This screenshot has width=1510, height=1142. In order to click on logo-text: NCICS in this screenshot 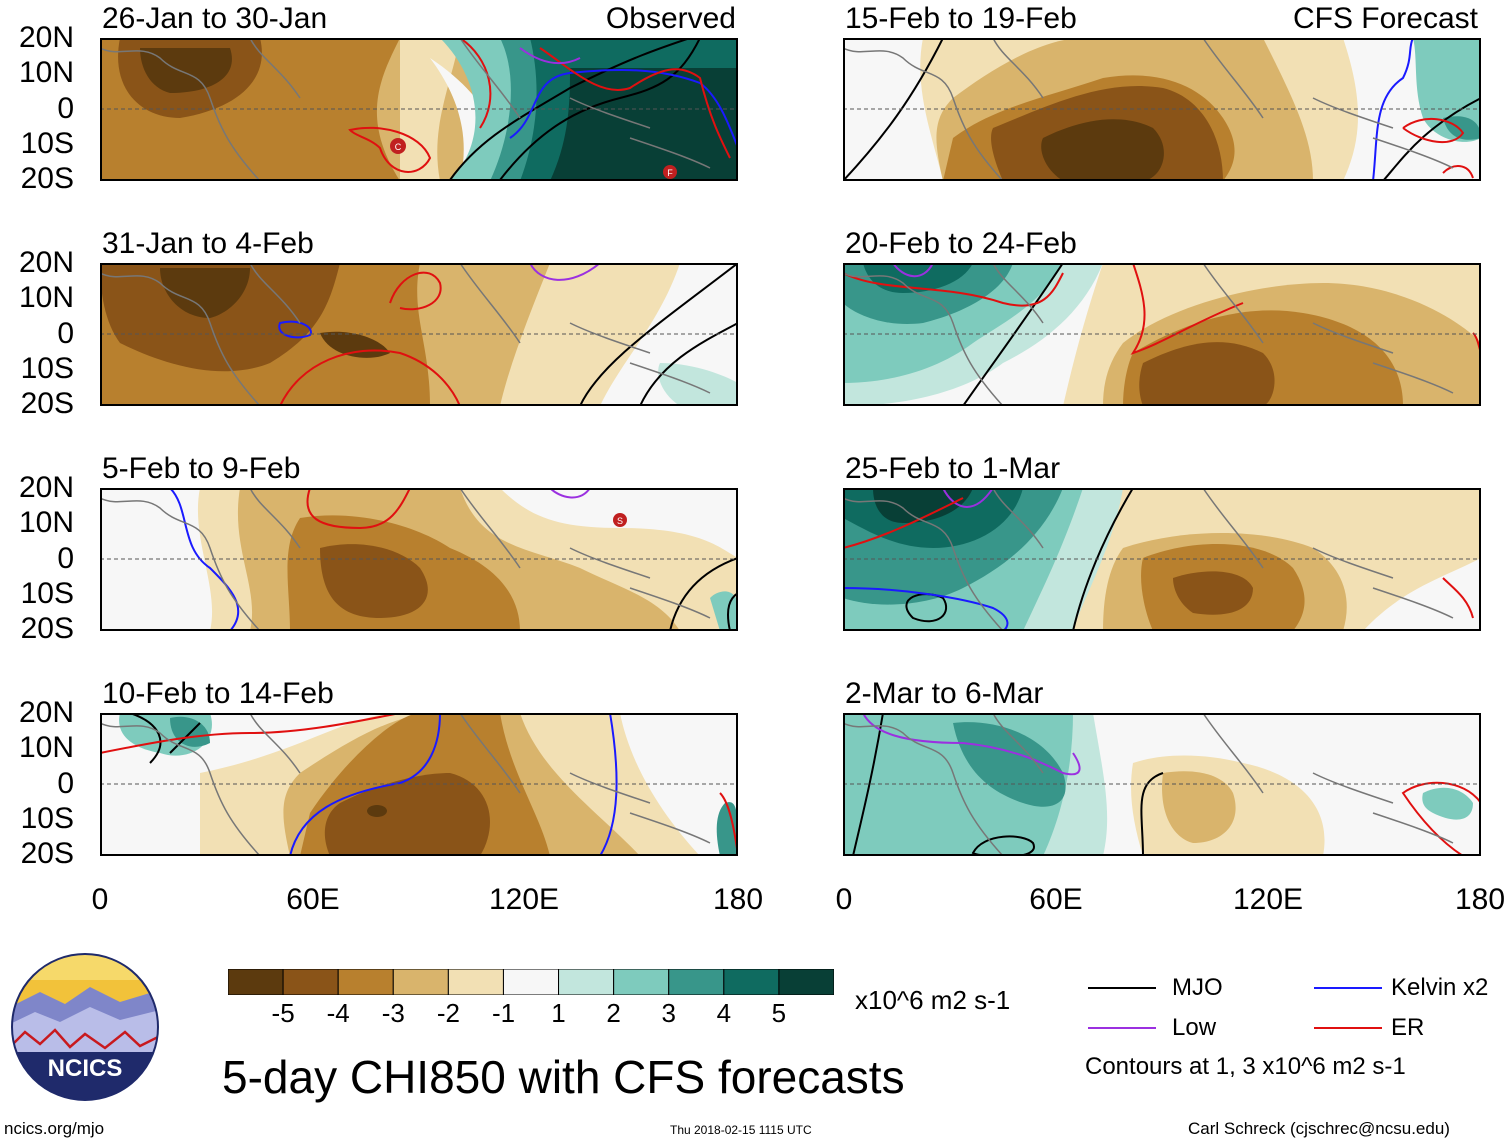, I will do `click(85, 1068)`.